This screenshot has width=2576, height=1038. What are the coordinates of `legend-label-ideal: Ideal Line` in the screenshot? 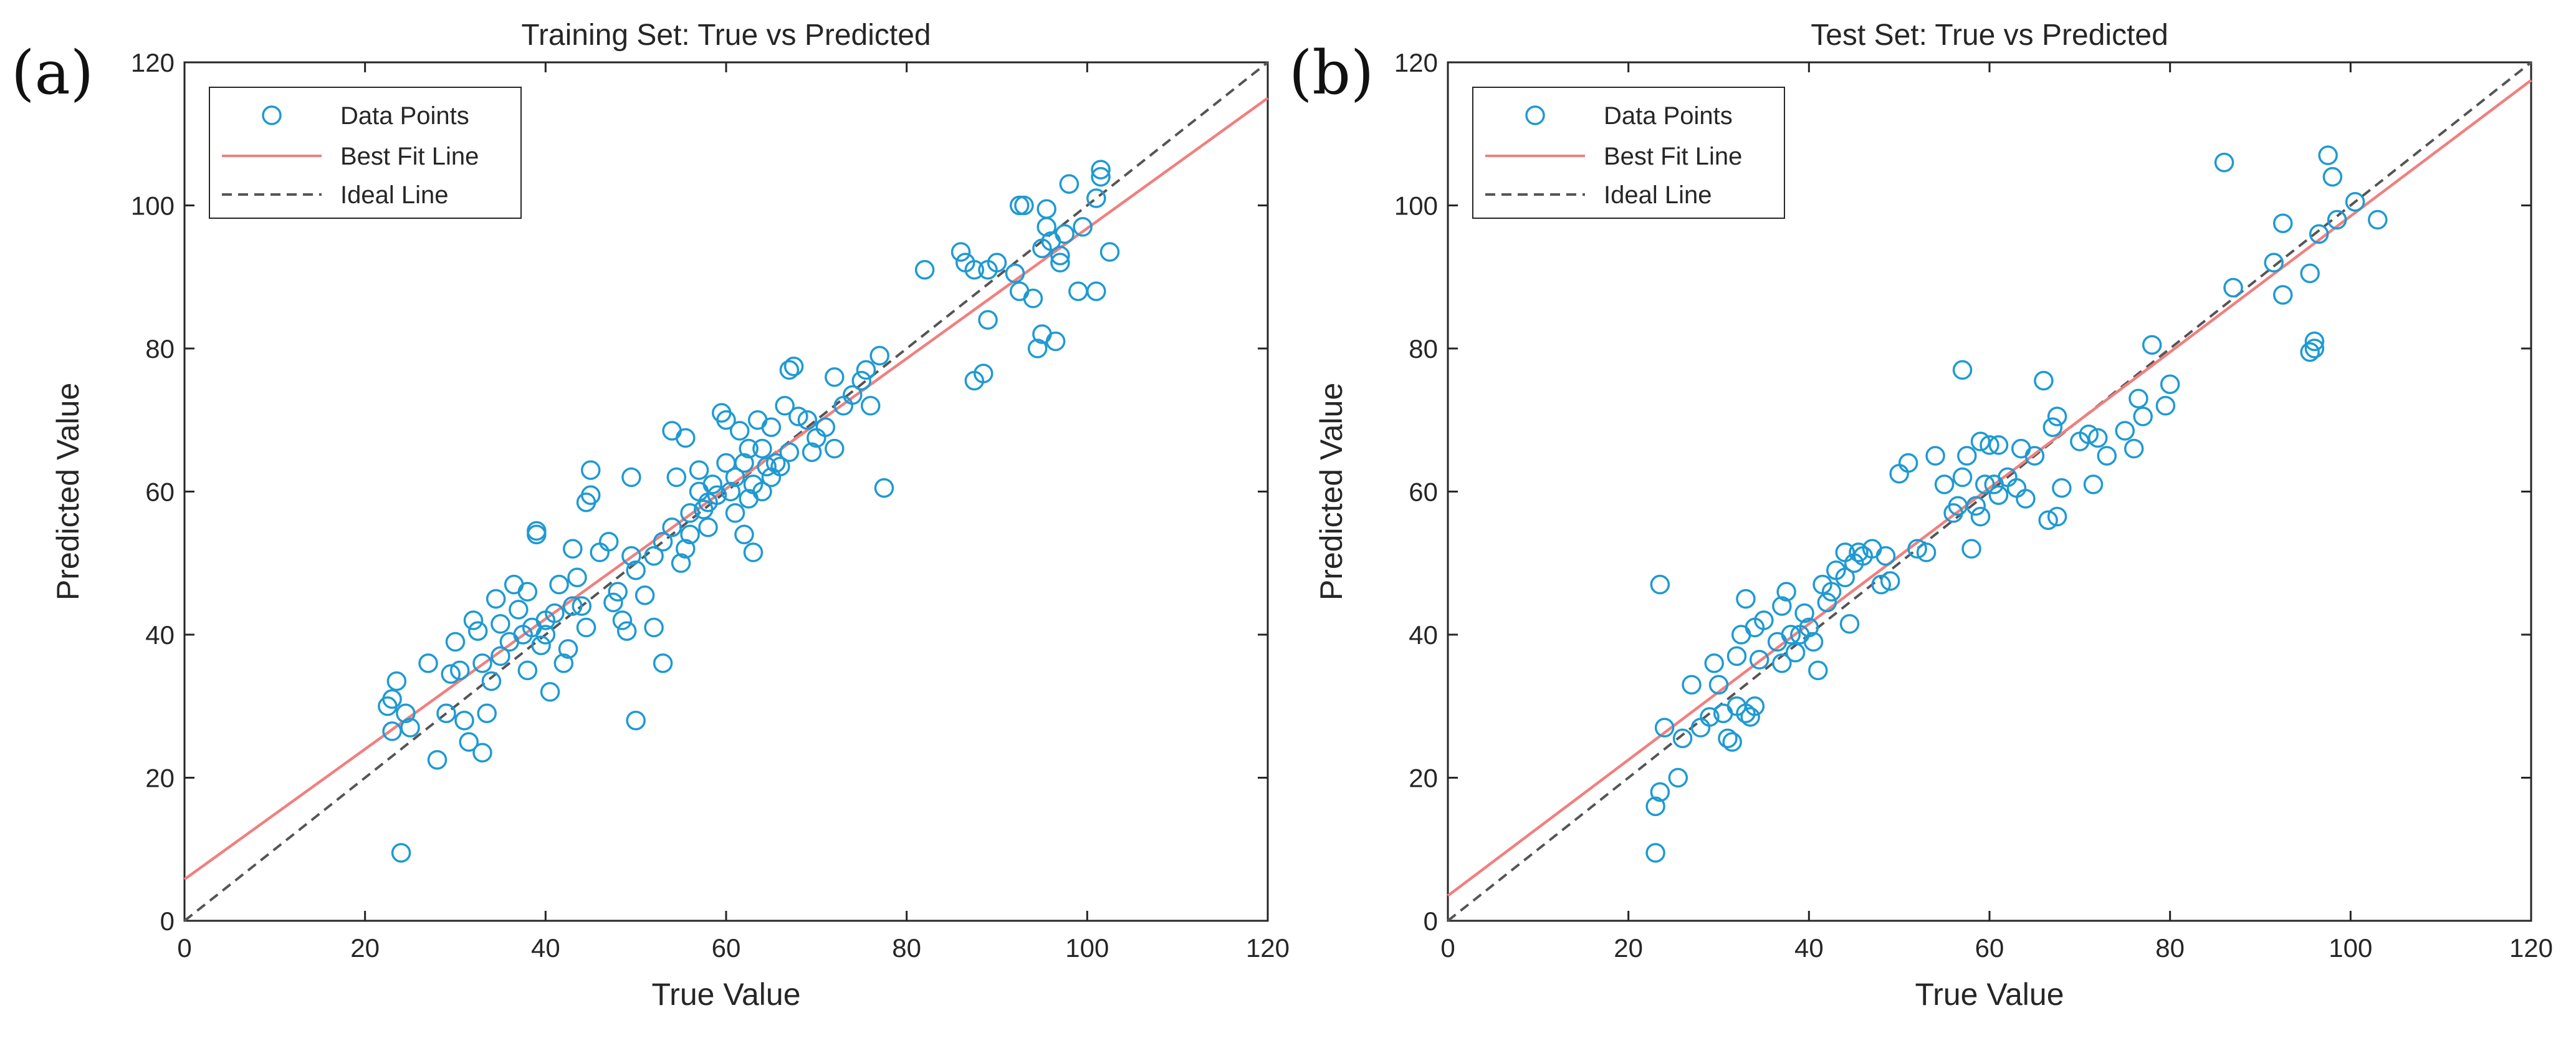 It's located at (1658, 195).